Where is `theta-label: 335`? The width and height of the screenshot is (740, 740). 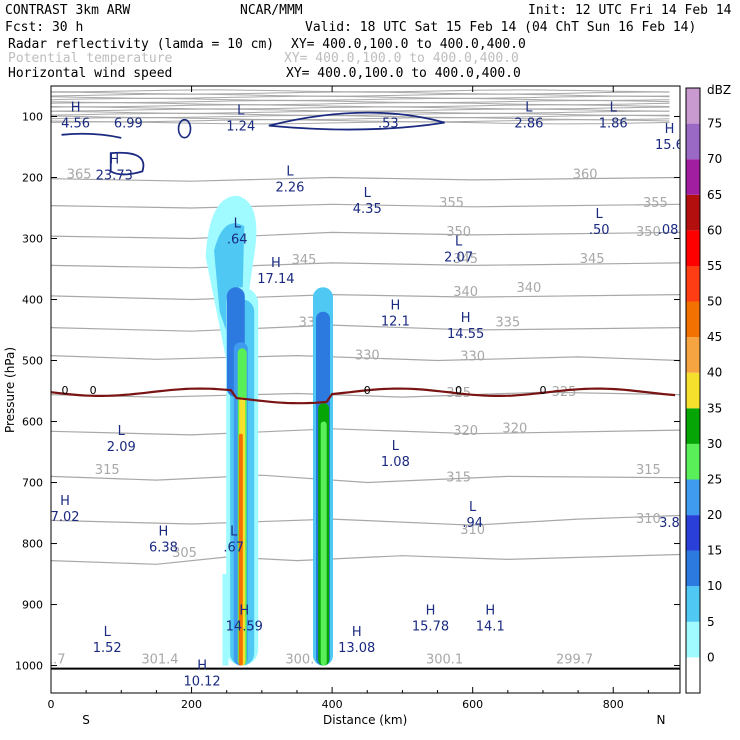
theta-label: 335 is located at coordinates (507, 322).